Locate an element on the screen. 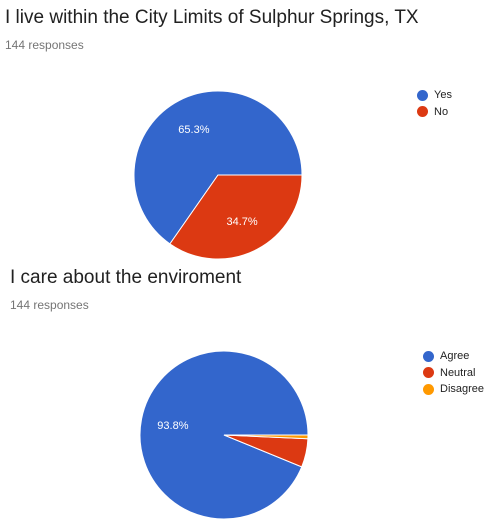 This screenshot has height=528, width=495. legend-item-agree: Agree is located at coordinates (453, 356).